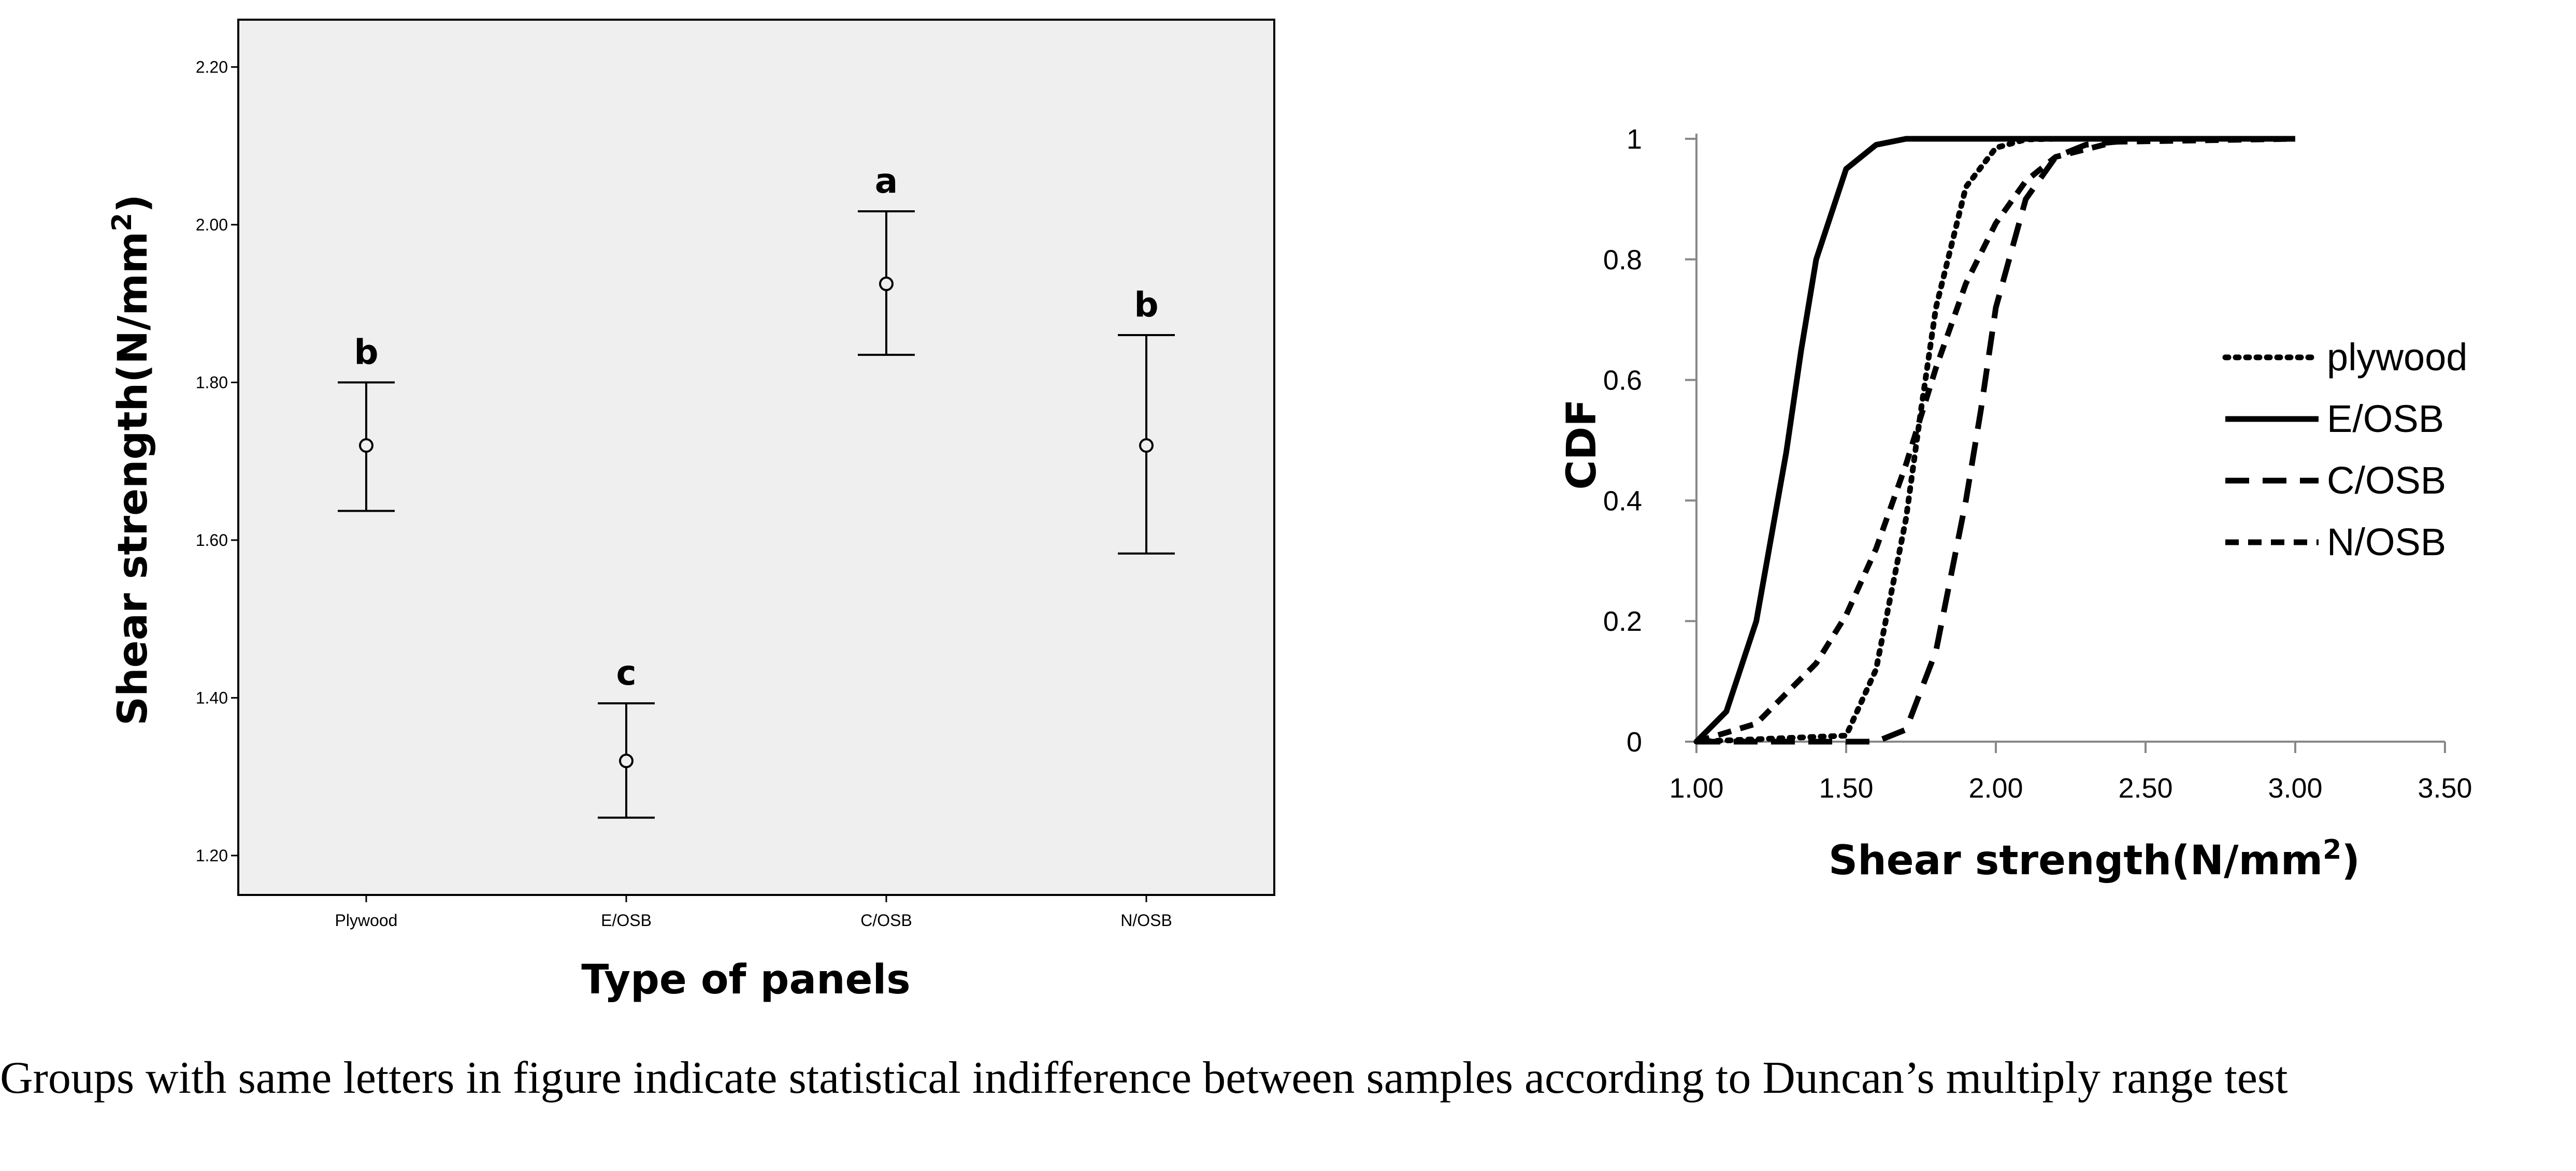  What do you see at coordinates (2385, 418) in the screenshot?
I see `legend-label: E/OSB` at bounding box center [2385, 418].